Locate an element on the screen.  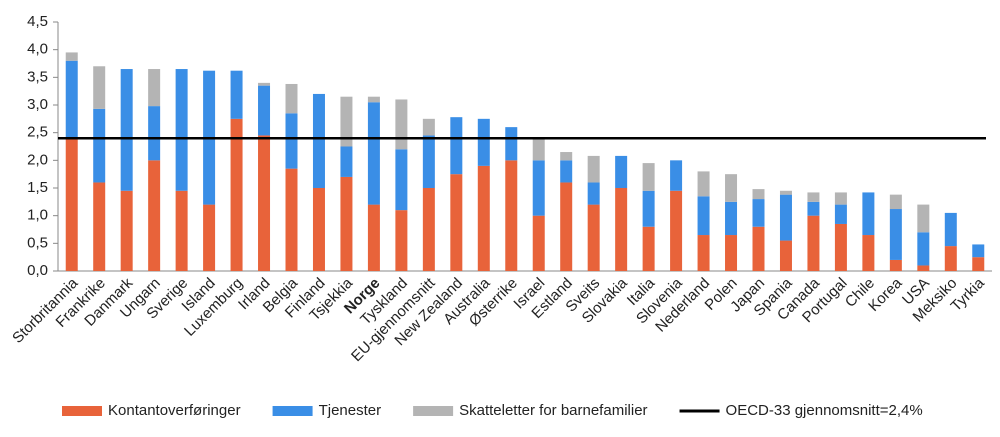
y-tick-label: 2,5 is located at coordinates (37, 132).